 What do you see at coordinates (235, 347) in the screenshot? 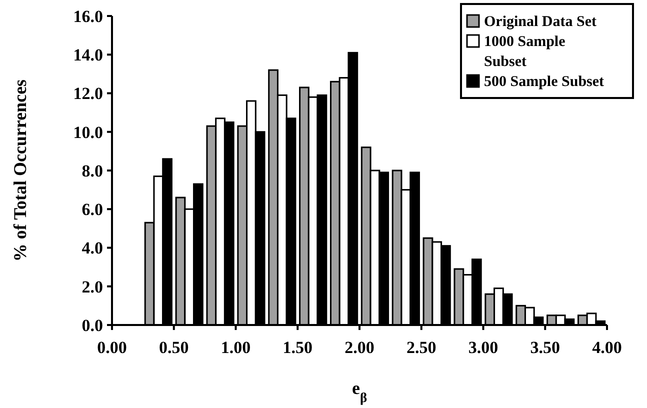
I see `x-tick-label: 1.00` at bounding box center [235, 347].